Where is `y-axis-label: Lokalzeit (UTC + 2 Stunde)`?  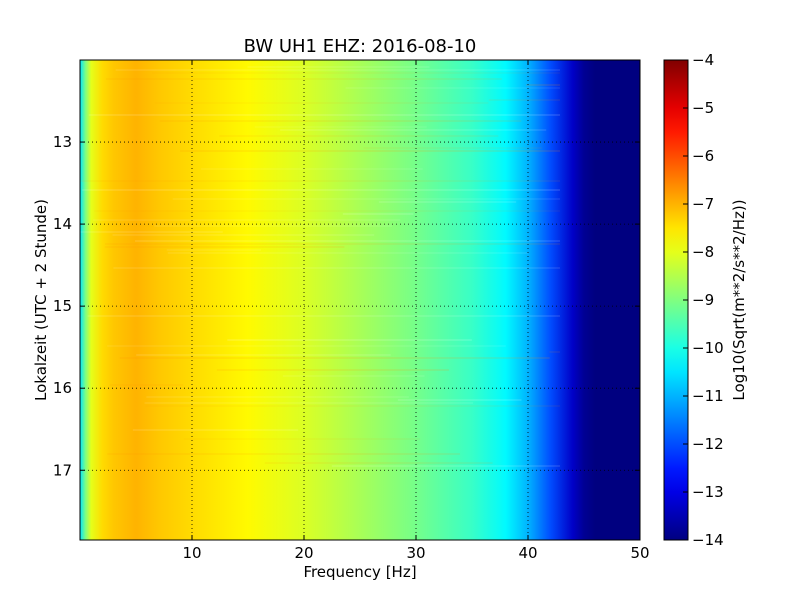
y-axis-label: Lokalzeit (UTC + 2 Stunde) is located at coordinates (41, 300).